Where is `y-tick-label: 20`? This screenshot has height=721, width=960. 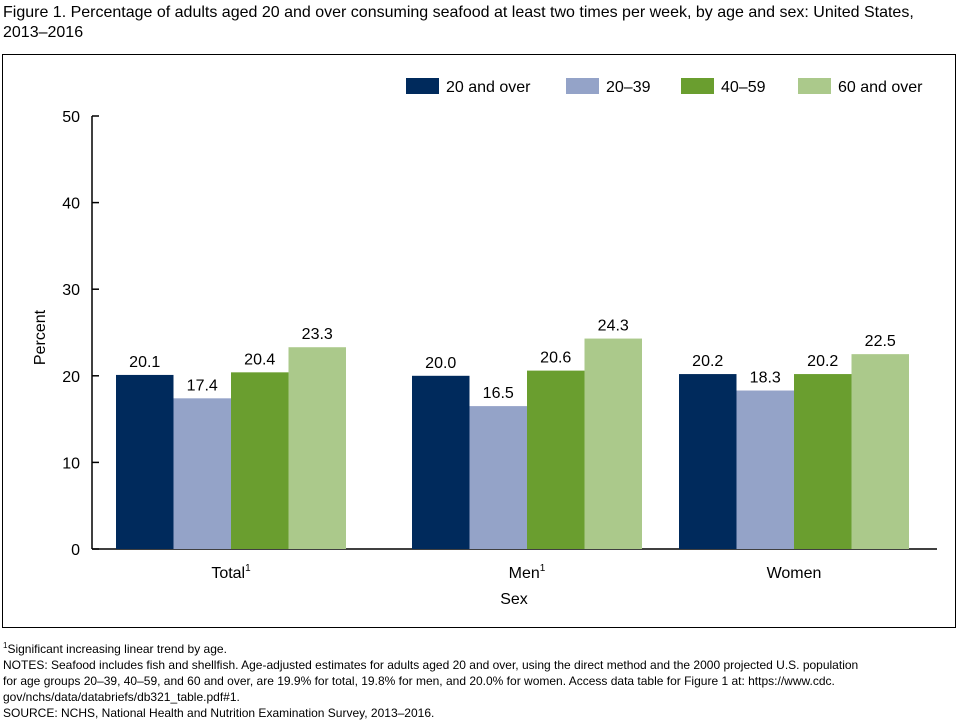
y-tick-label: 20 is located at coordinates (71, 377).